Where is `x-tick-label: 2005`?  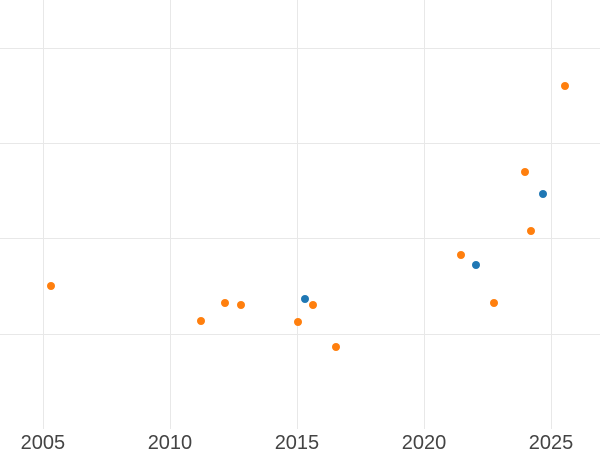 x-tick-label: 2005 is located at coordinates (43, 441).